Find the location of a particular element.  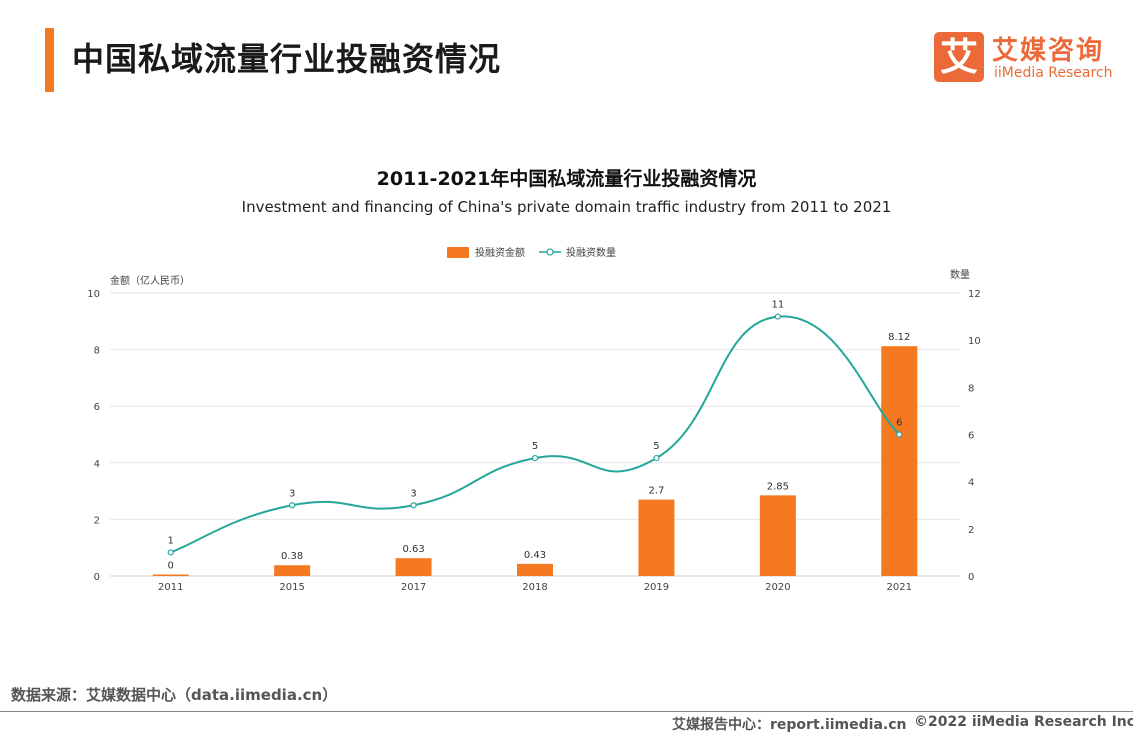

x-tick-label: 2015 is located at coordinates (291, 587).